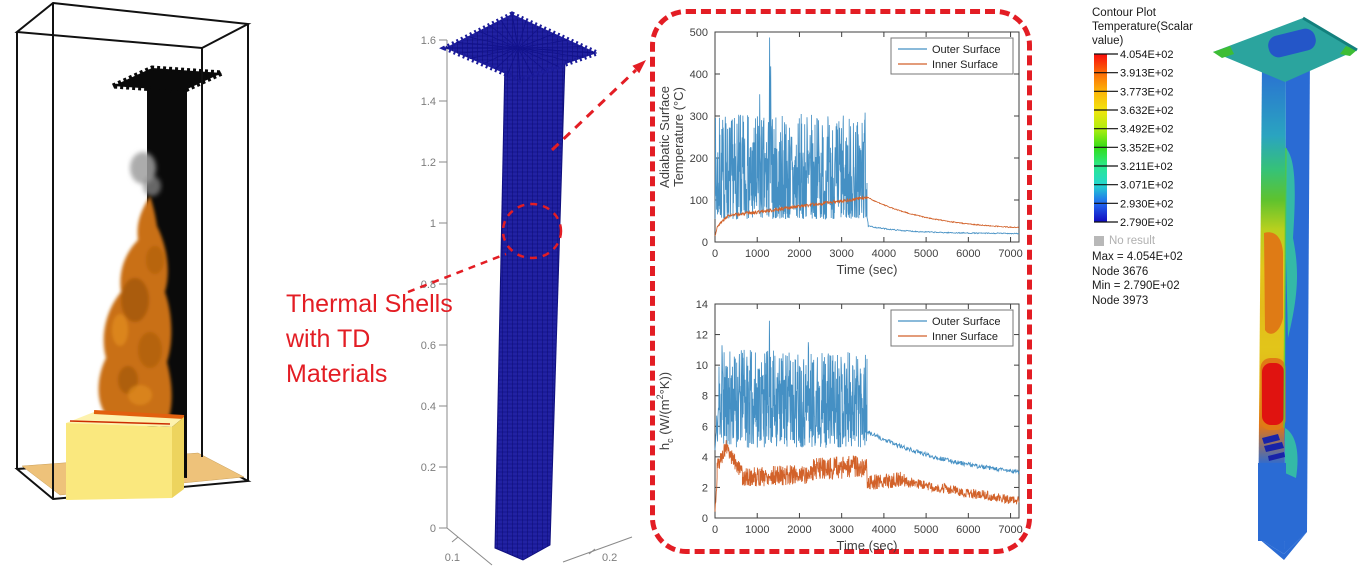  What do you see at coordinates (665, 411) in the screenshot?
I see `y-axis-label: hc (W/(m2°K))` at bounding box center [665, 411].